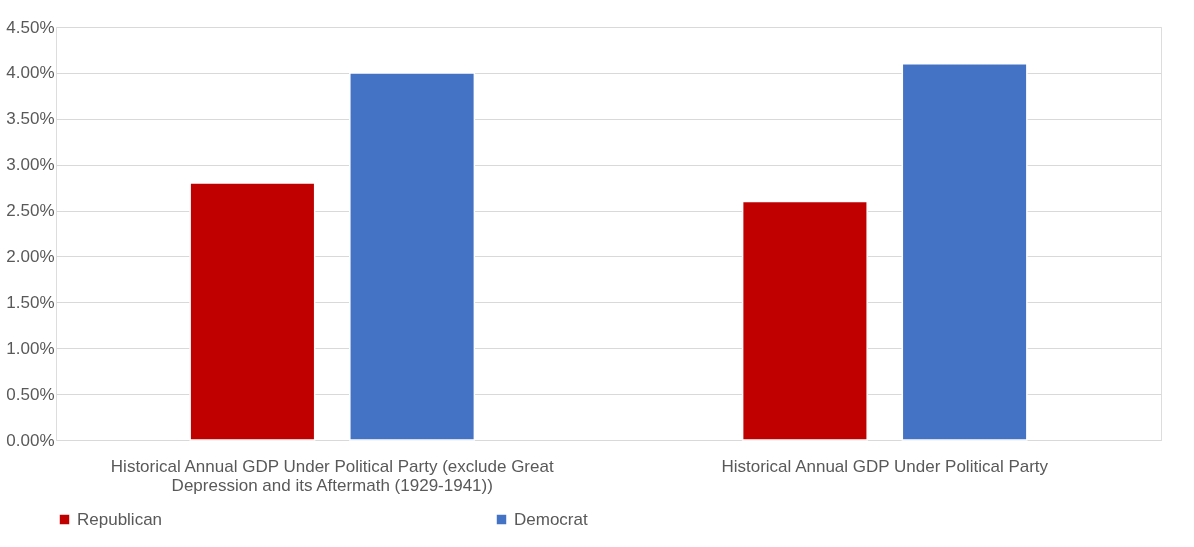 The width and height of the screenshot is (1194, 547). Describe the element at coordinates (30, 27) in the screenshot. I see `y-tick-label: 4.50%` at that location.